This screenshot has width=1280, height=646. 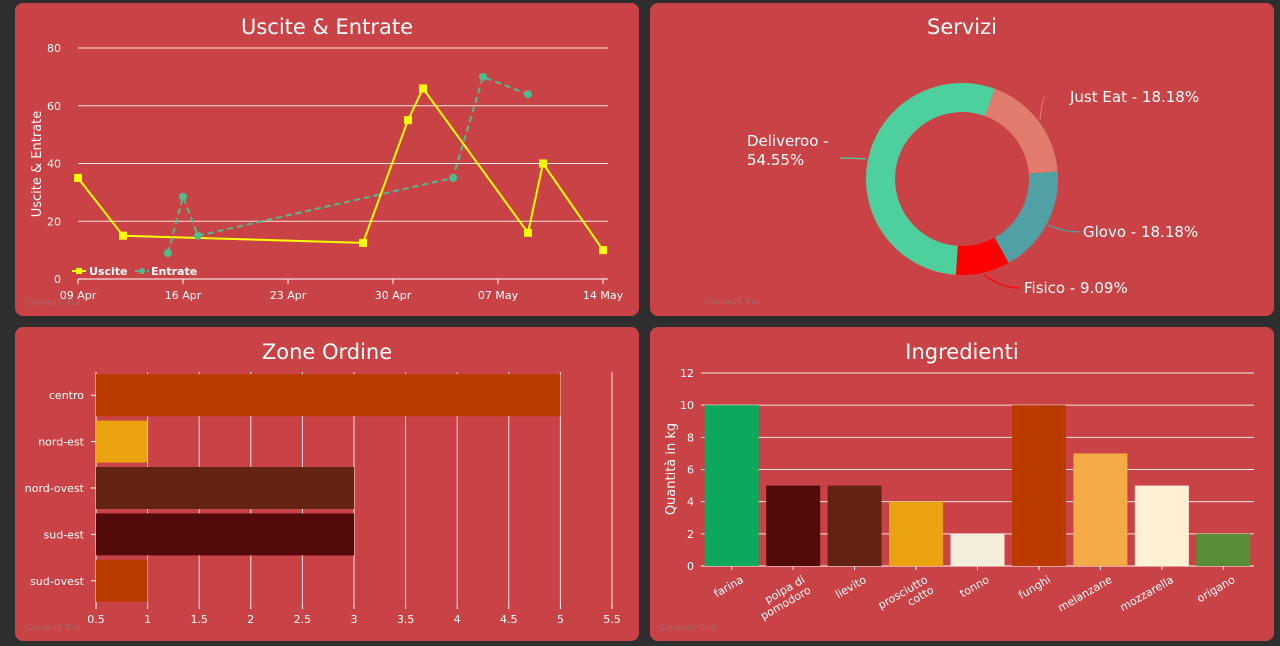 What do you see at coordinates (54, 164) in the screenshot?
I see `y-tick-label: 40` at bounding box center [54, 164].